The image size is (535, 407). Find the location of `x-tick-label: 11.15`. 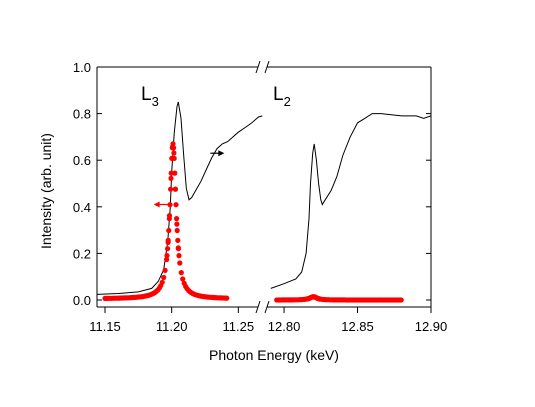

x-tick-label: 11.15 is located at coordinates (105, 326).